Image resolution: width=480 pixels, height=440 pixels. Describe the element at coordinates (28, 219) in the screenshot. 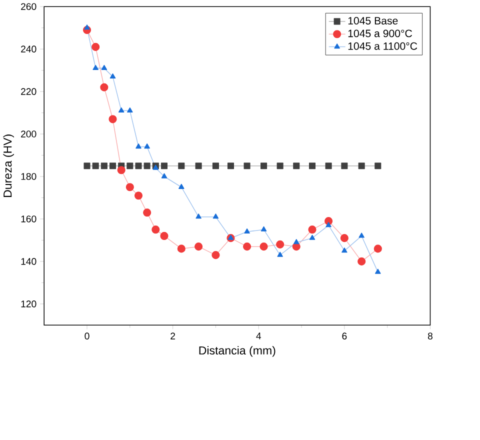

I see `y-tick-label: 160` at that location.